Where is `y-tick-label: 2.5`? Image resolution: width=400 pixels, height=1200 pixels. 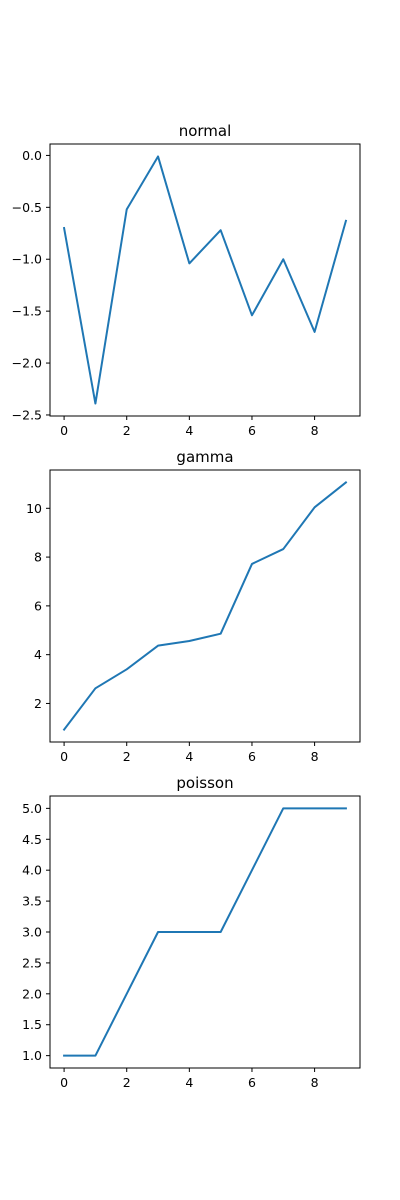 y-tick-label: 2.5 is located at coordinates (32, 962).